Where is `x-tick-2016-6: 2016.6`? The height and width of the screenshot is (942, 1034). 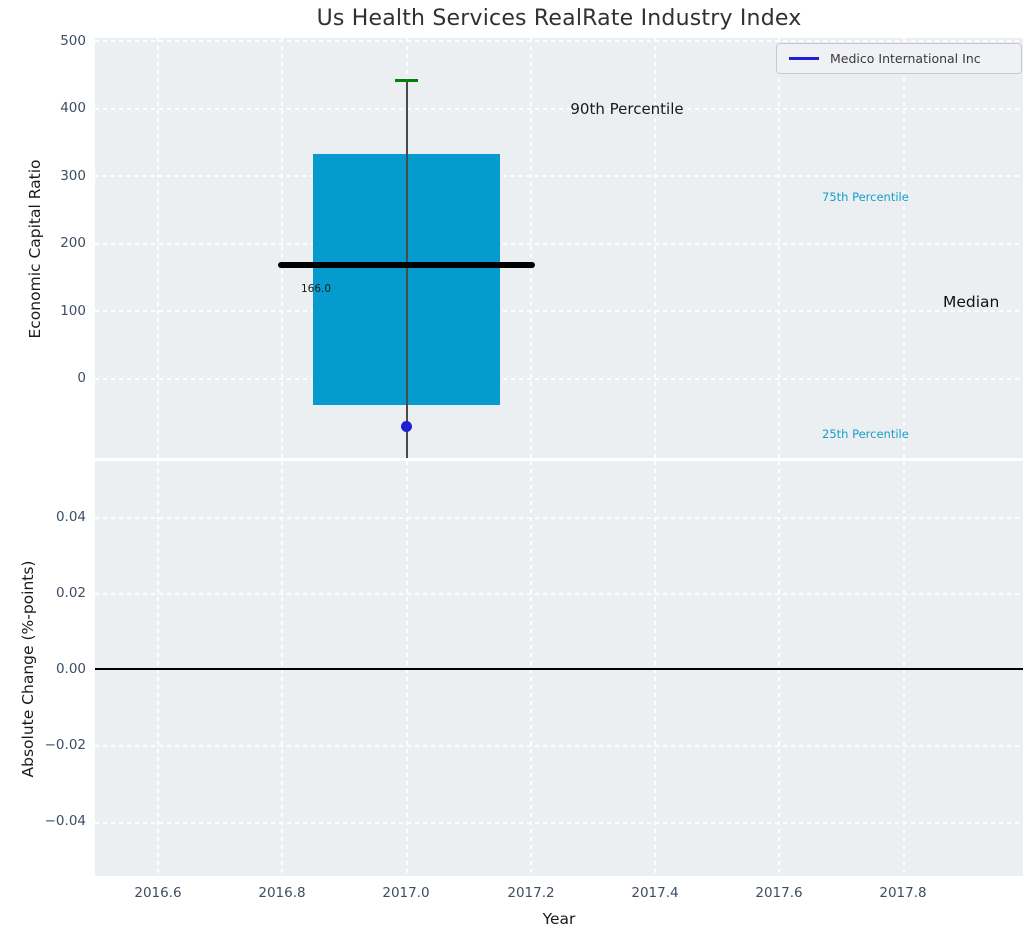 x-tick-2016-6: 2016.6 is located at coordinates (158, 893).